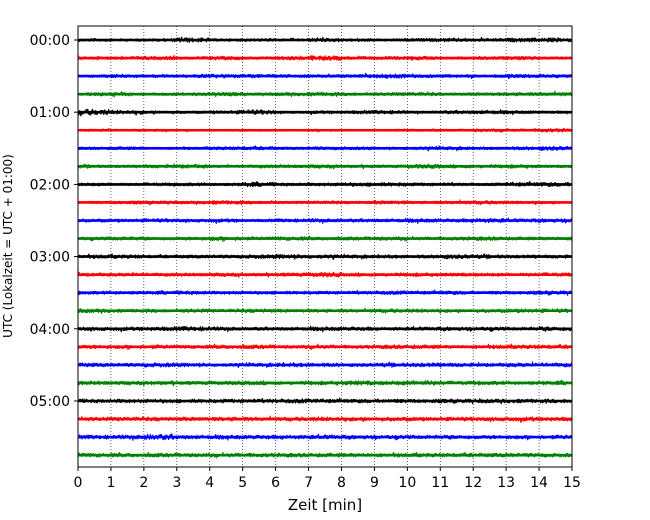 Image resolution: width=650 pixels, height=520 pixels. Describe the element at coordinates (325, 257) in the screenshot. I see `seismic-trace` at that location.